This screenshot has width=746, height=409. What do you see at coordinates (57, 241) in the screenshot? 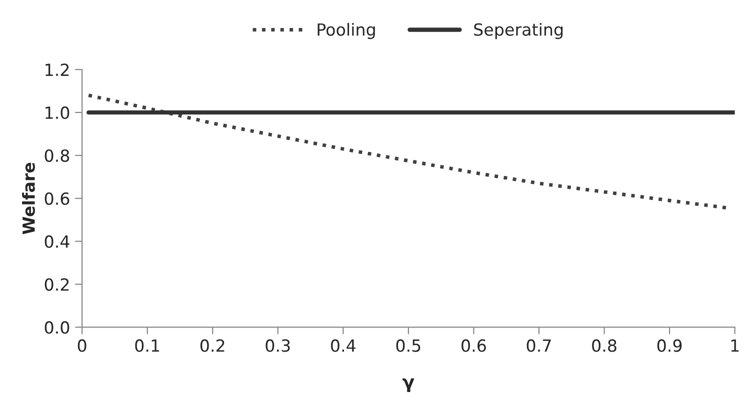
I see `y-tick-label: 0.4` at bounding box center [57, 241].